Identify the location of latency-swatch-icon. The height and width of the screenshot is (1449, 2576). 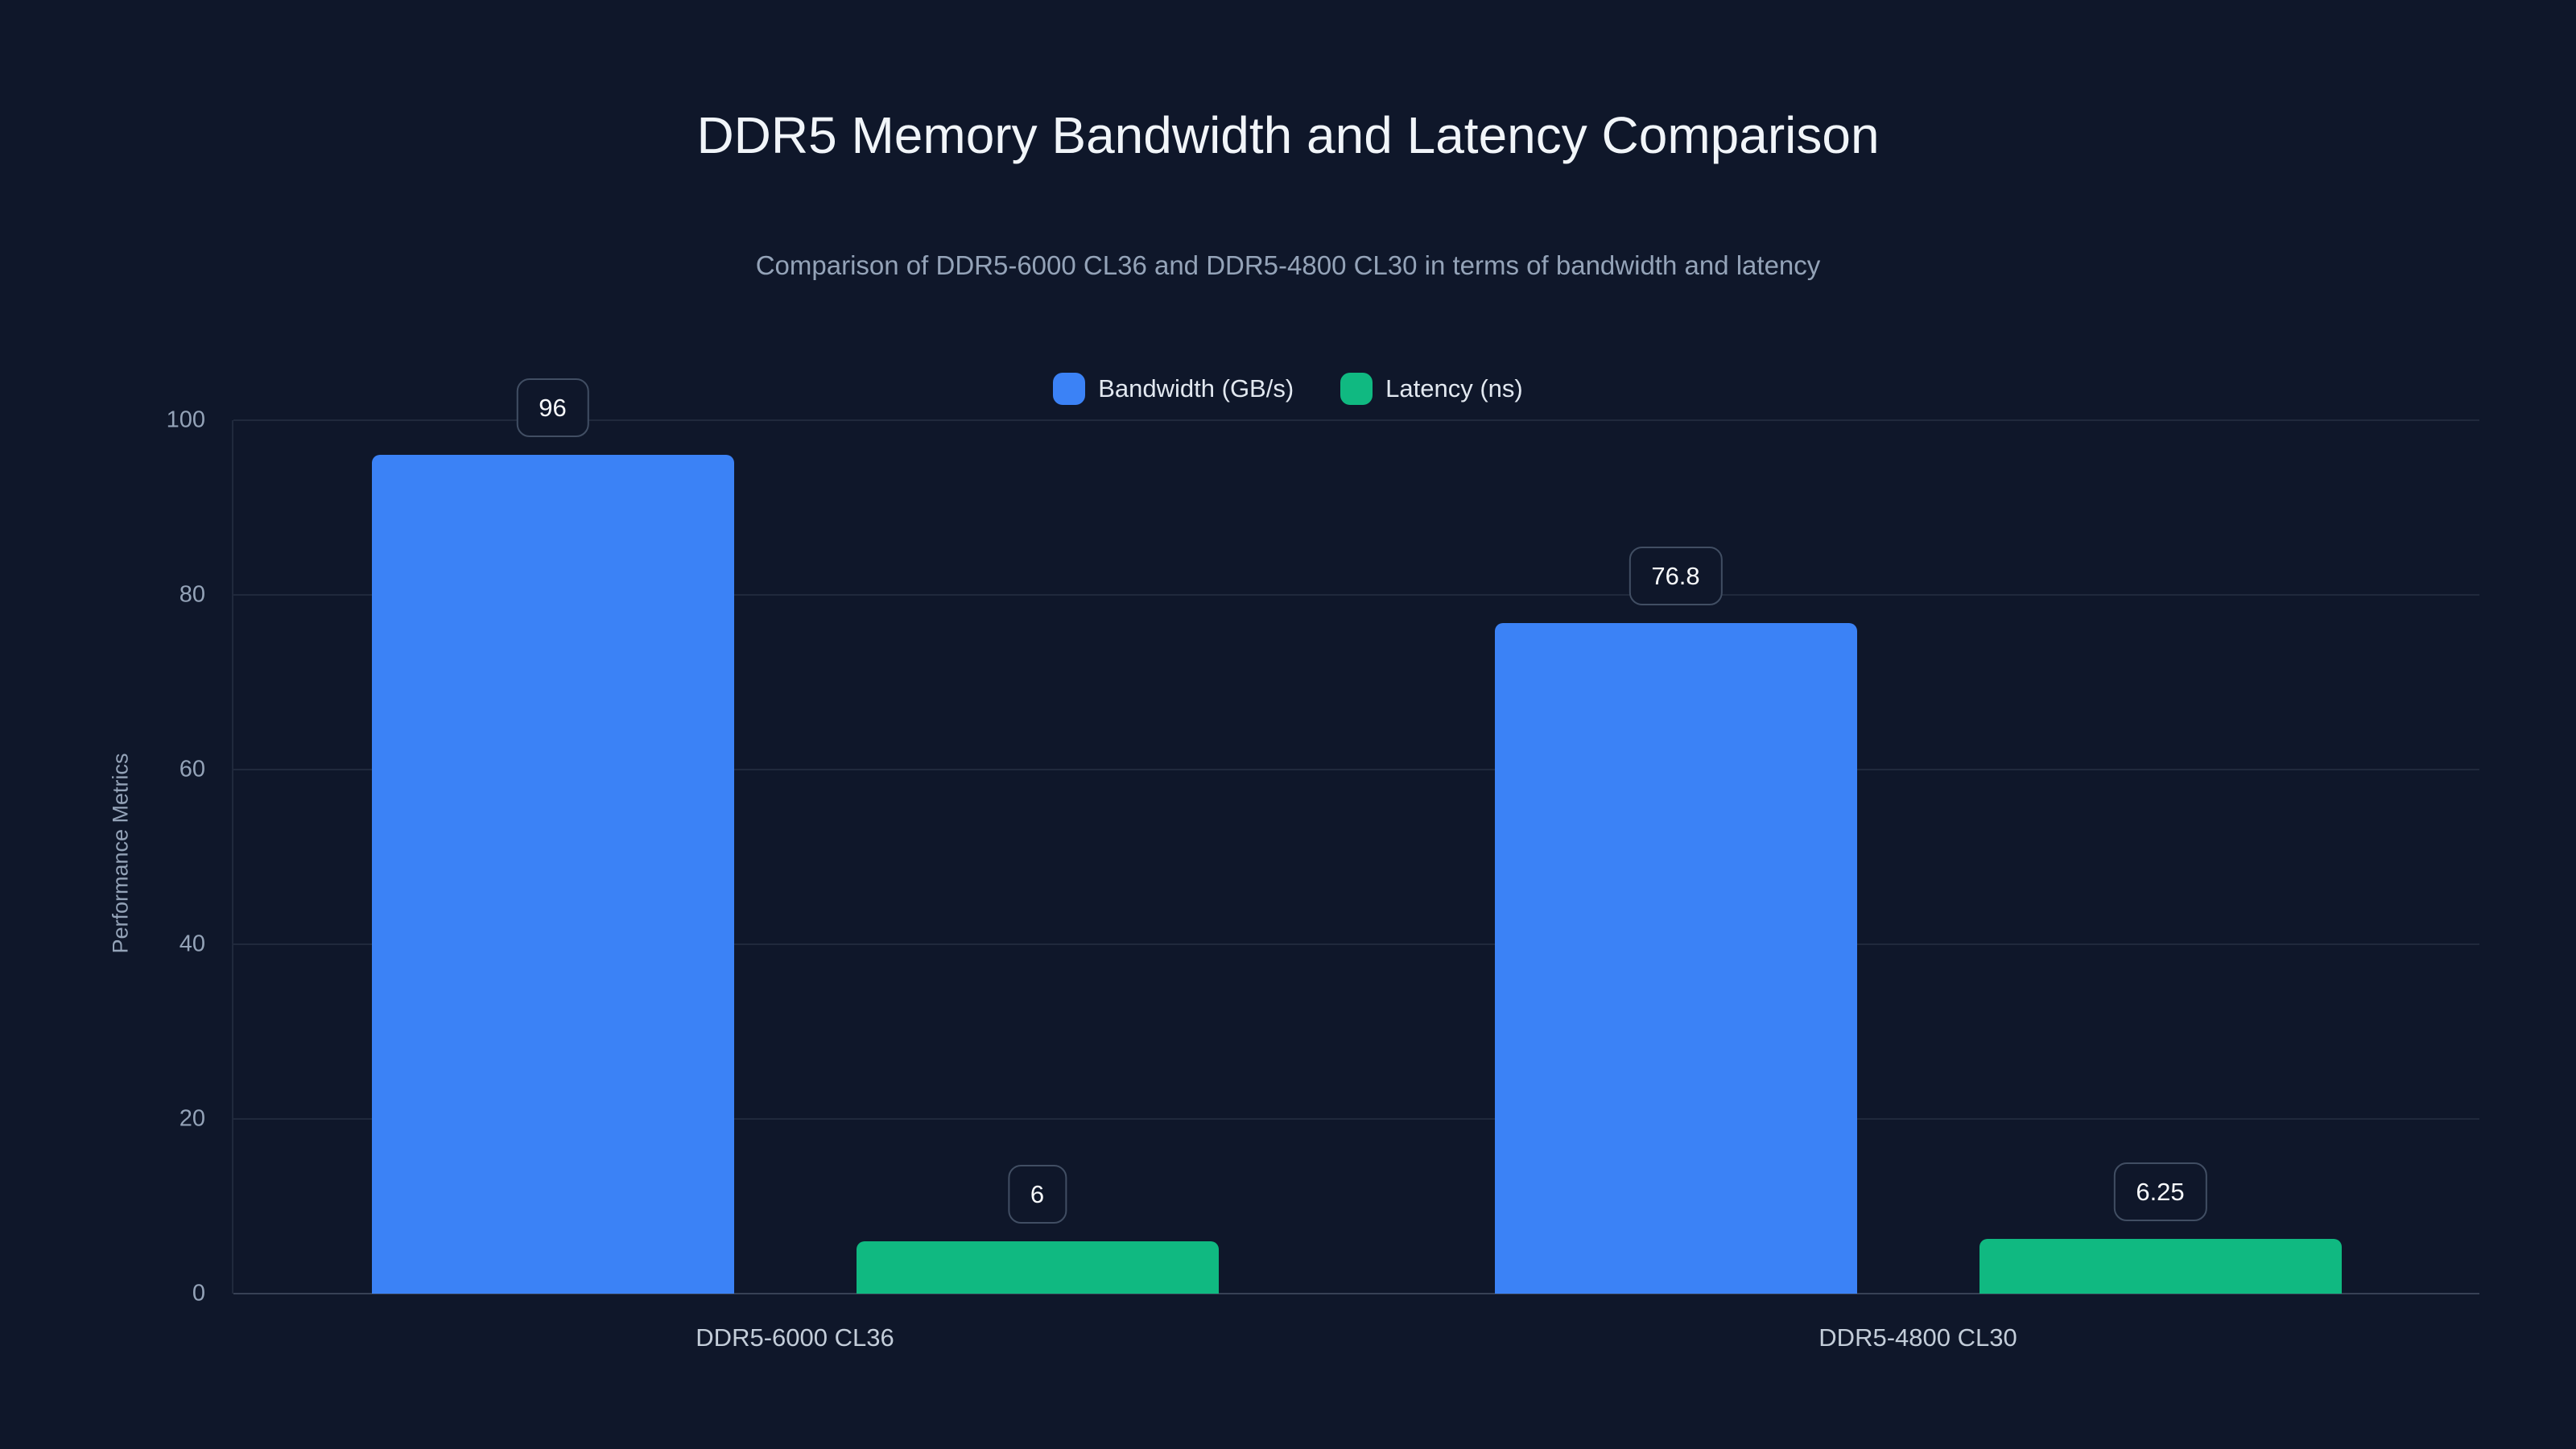
(1356, 389).